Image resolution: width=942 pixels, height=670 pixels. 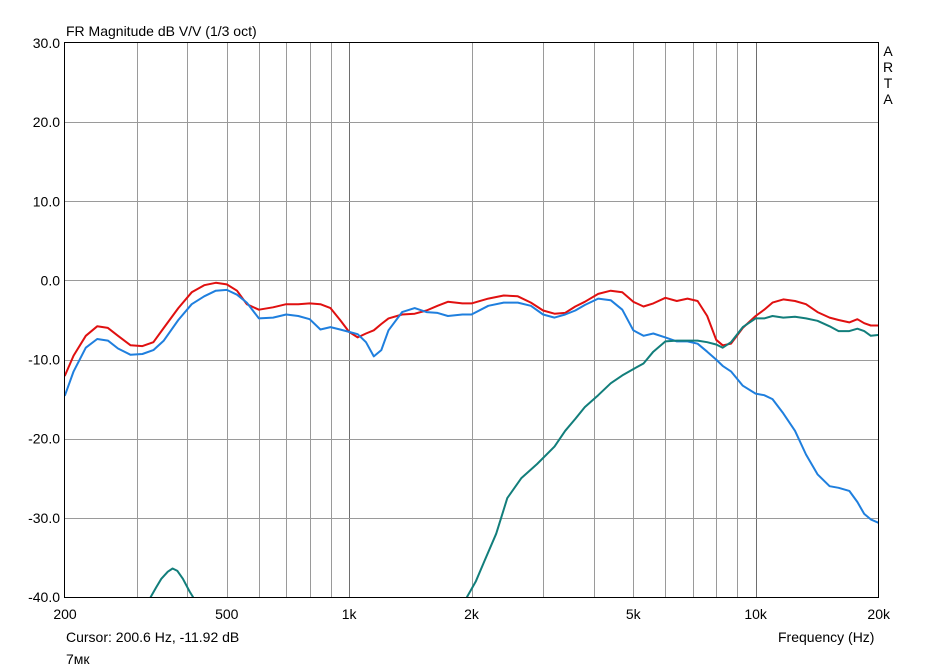 What do you see at coordinates (78, 659) in the screenshot?
I see `note-text: 7мк` at bounding box center [78, 659].